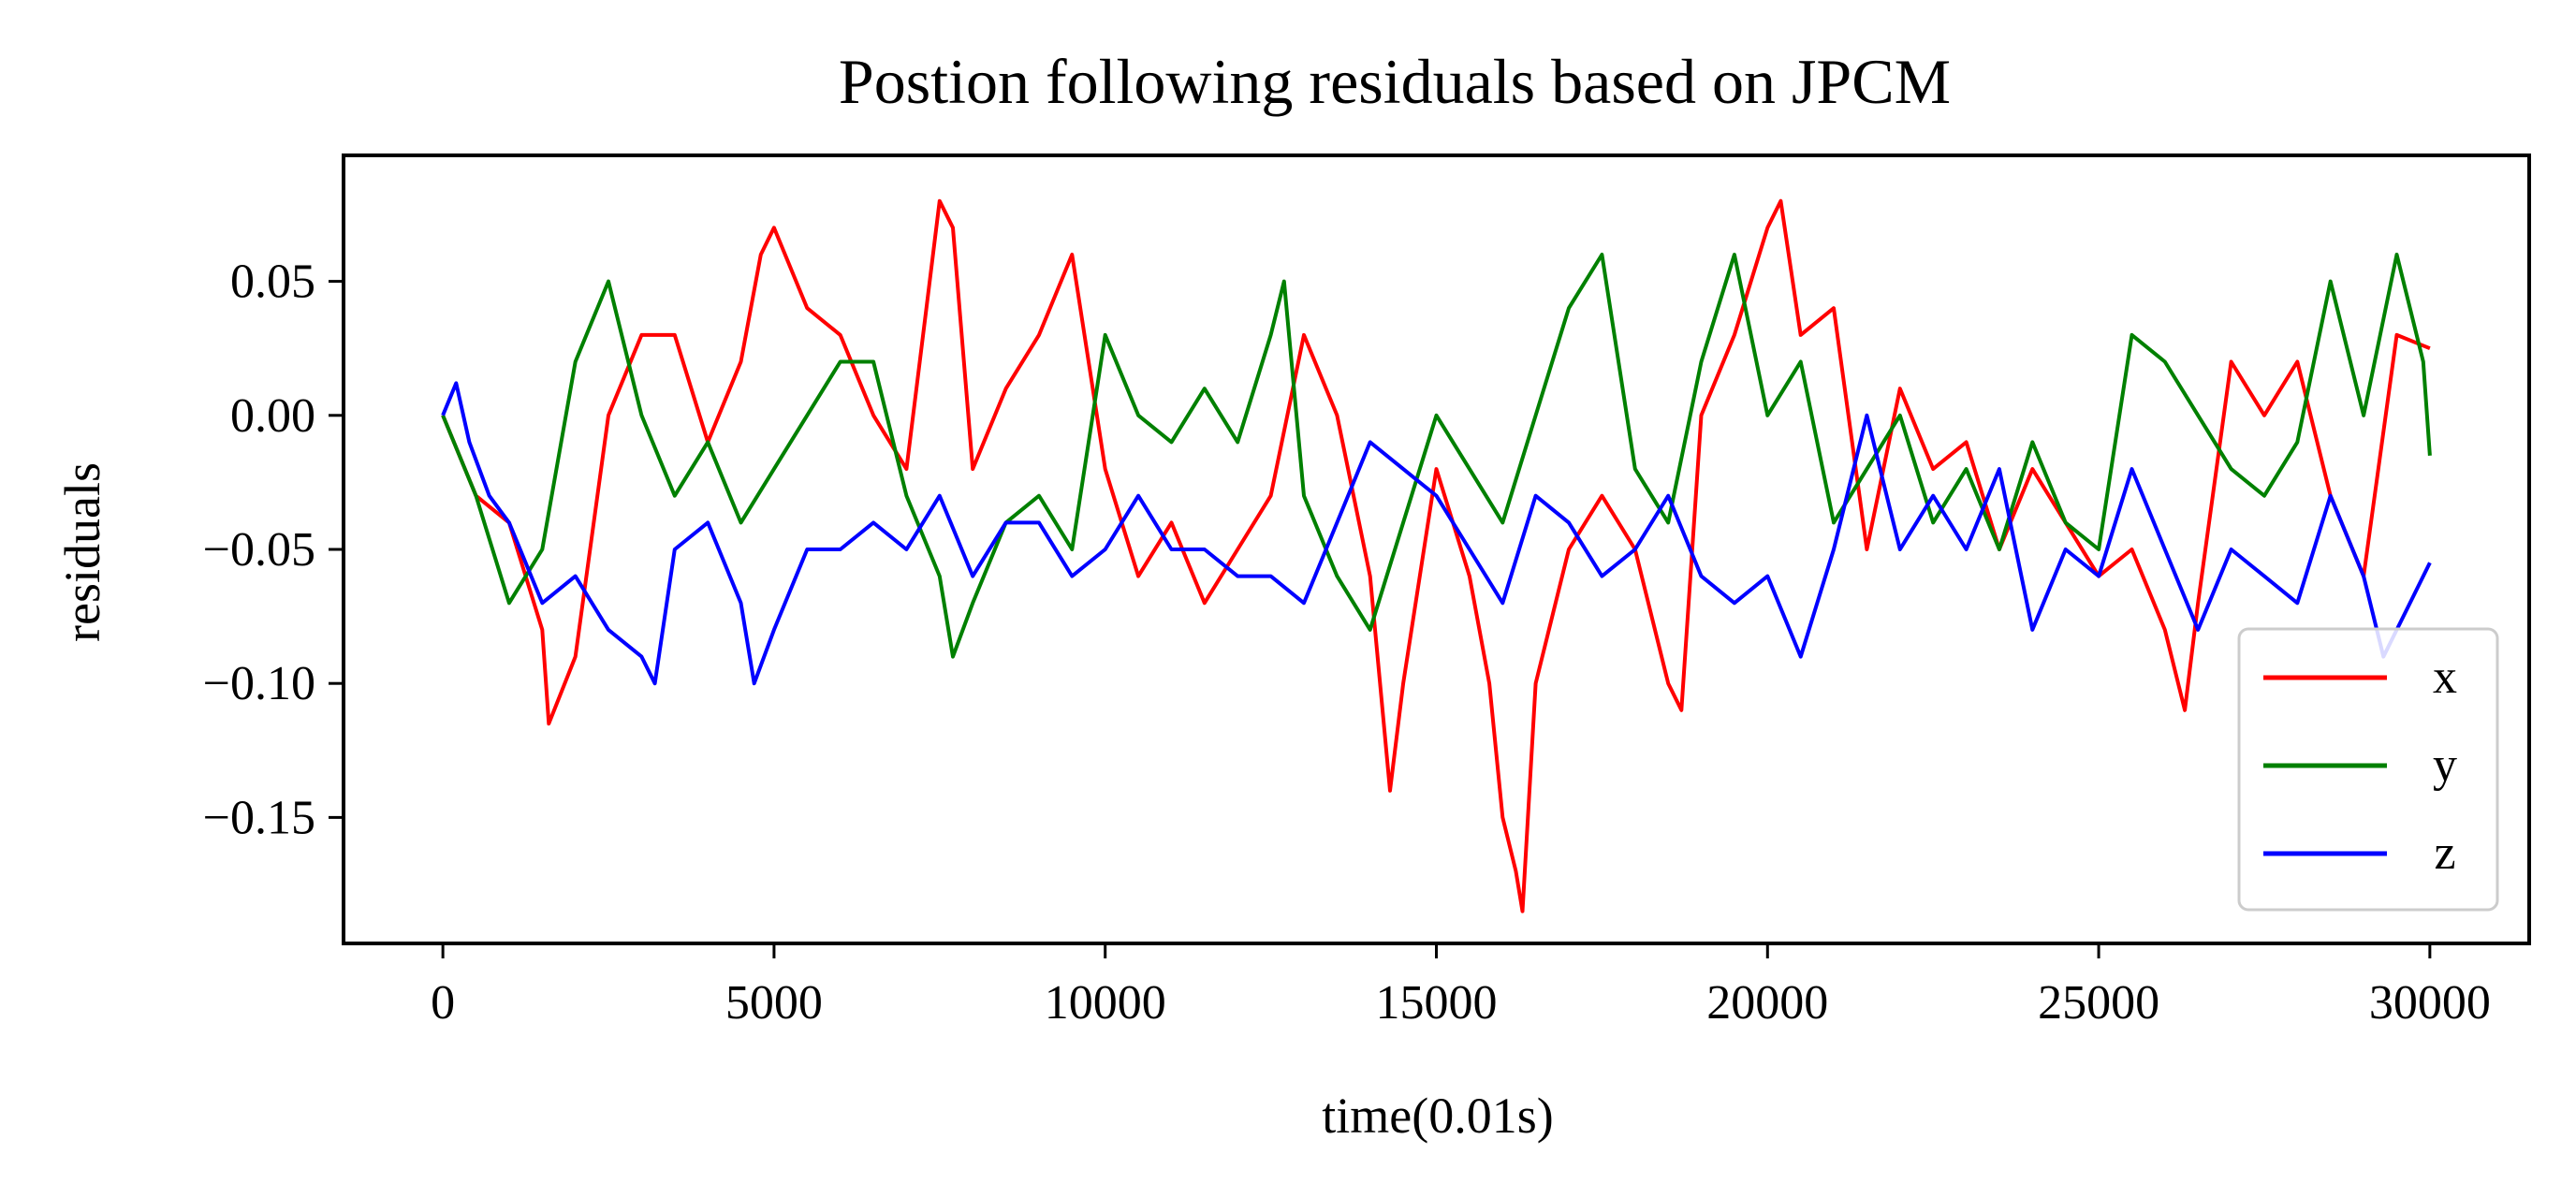 This screenshot has height=1198, width=2576. I want to click on legend-label-y: y, so click(2445, 765).